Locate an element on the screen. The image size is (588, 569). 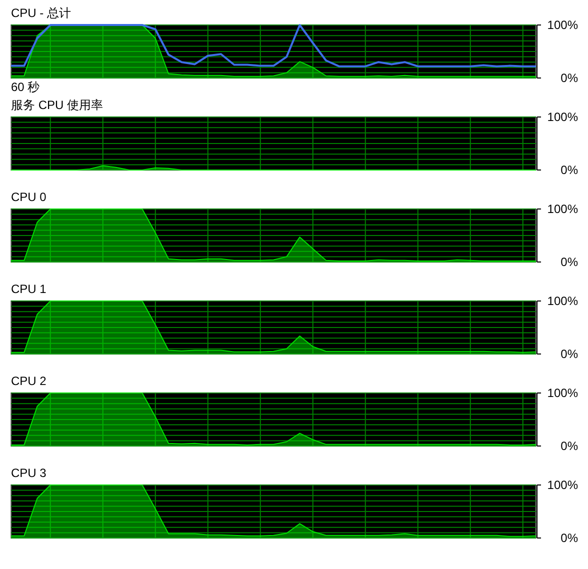
chart-title: CPU 2 is located at coordinates (29, 381).